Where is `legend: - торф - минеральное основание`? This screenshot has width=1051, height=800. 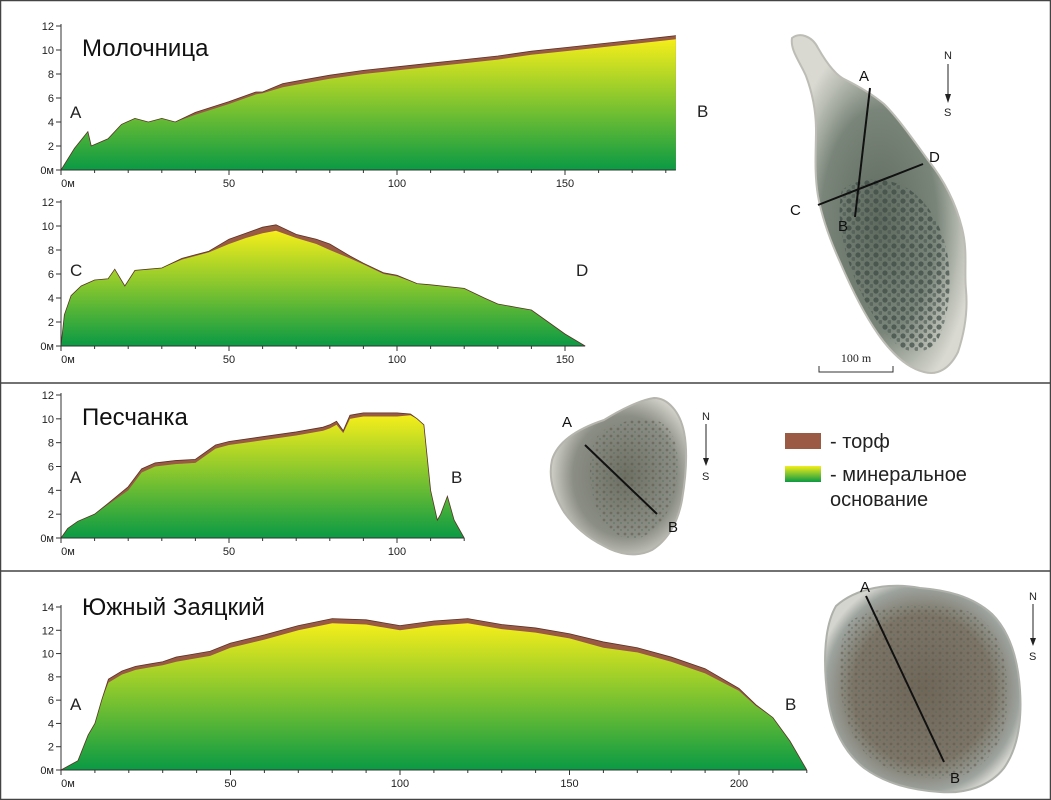 legend: - торф - минеральное основание is located at coordinates (876, 471).